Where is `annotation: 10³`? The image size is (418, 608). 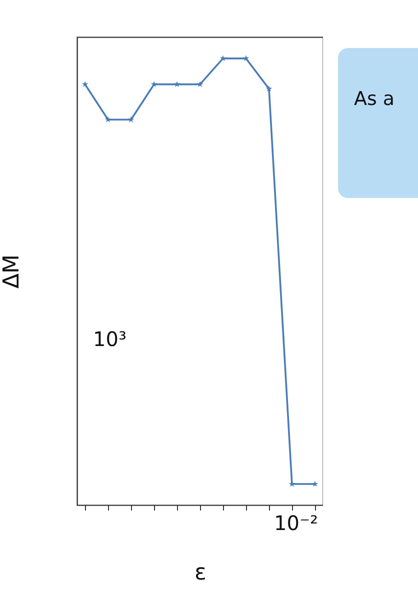
annotation: 10³ is located at coordinates (109, 339).